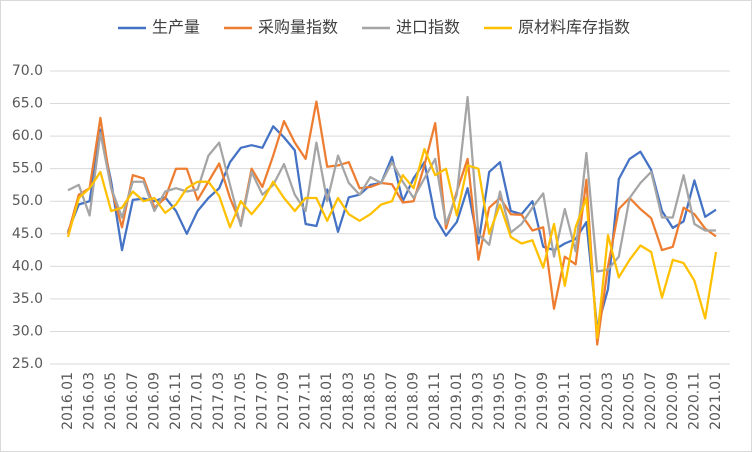  I want to click on y-tick-label: 40.0, so click(27, 266).